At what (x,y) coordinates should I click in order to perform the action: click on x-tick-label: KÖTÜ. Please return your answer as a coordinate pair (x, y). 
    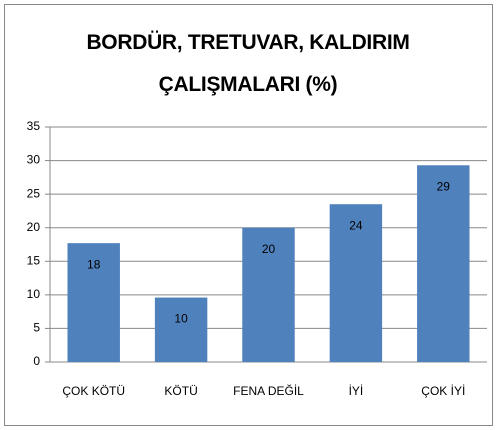
    Looking at the image, I should click on (180, 391).